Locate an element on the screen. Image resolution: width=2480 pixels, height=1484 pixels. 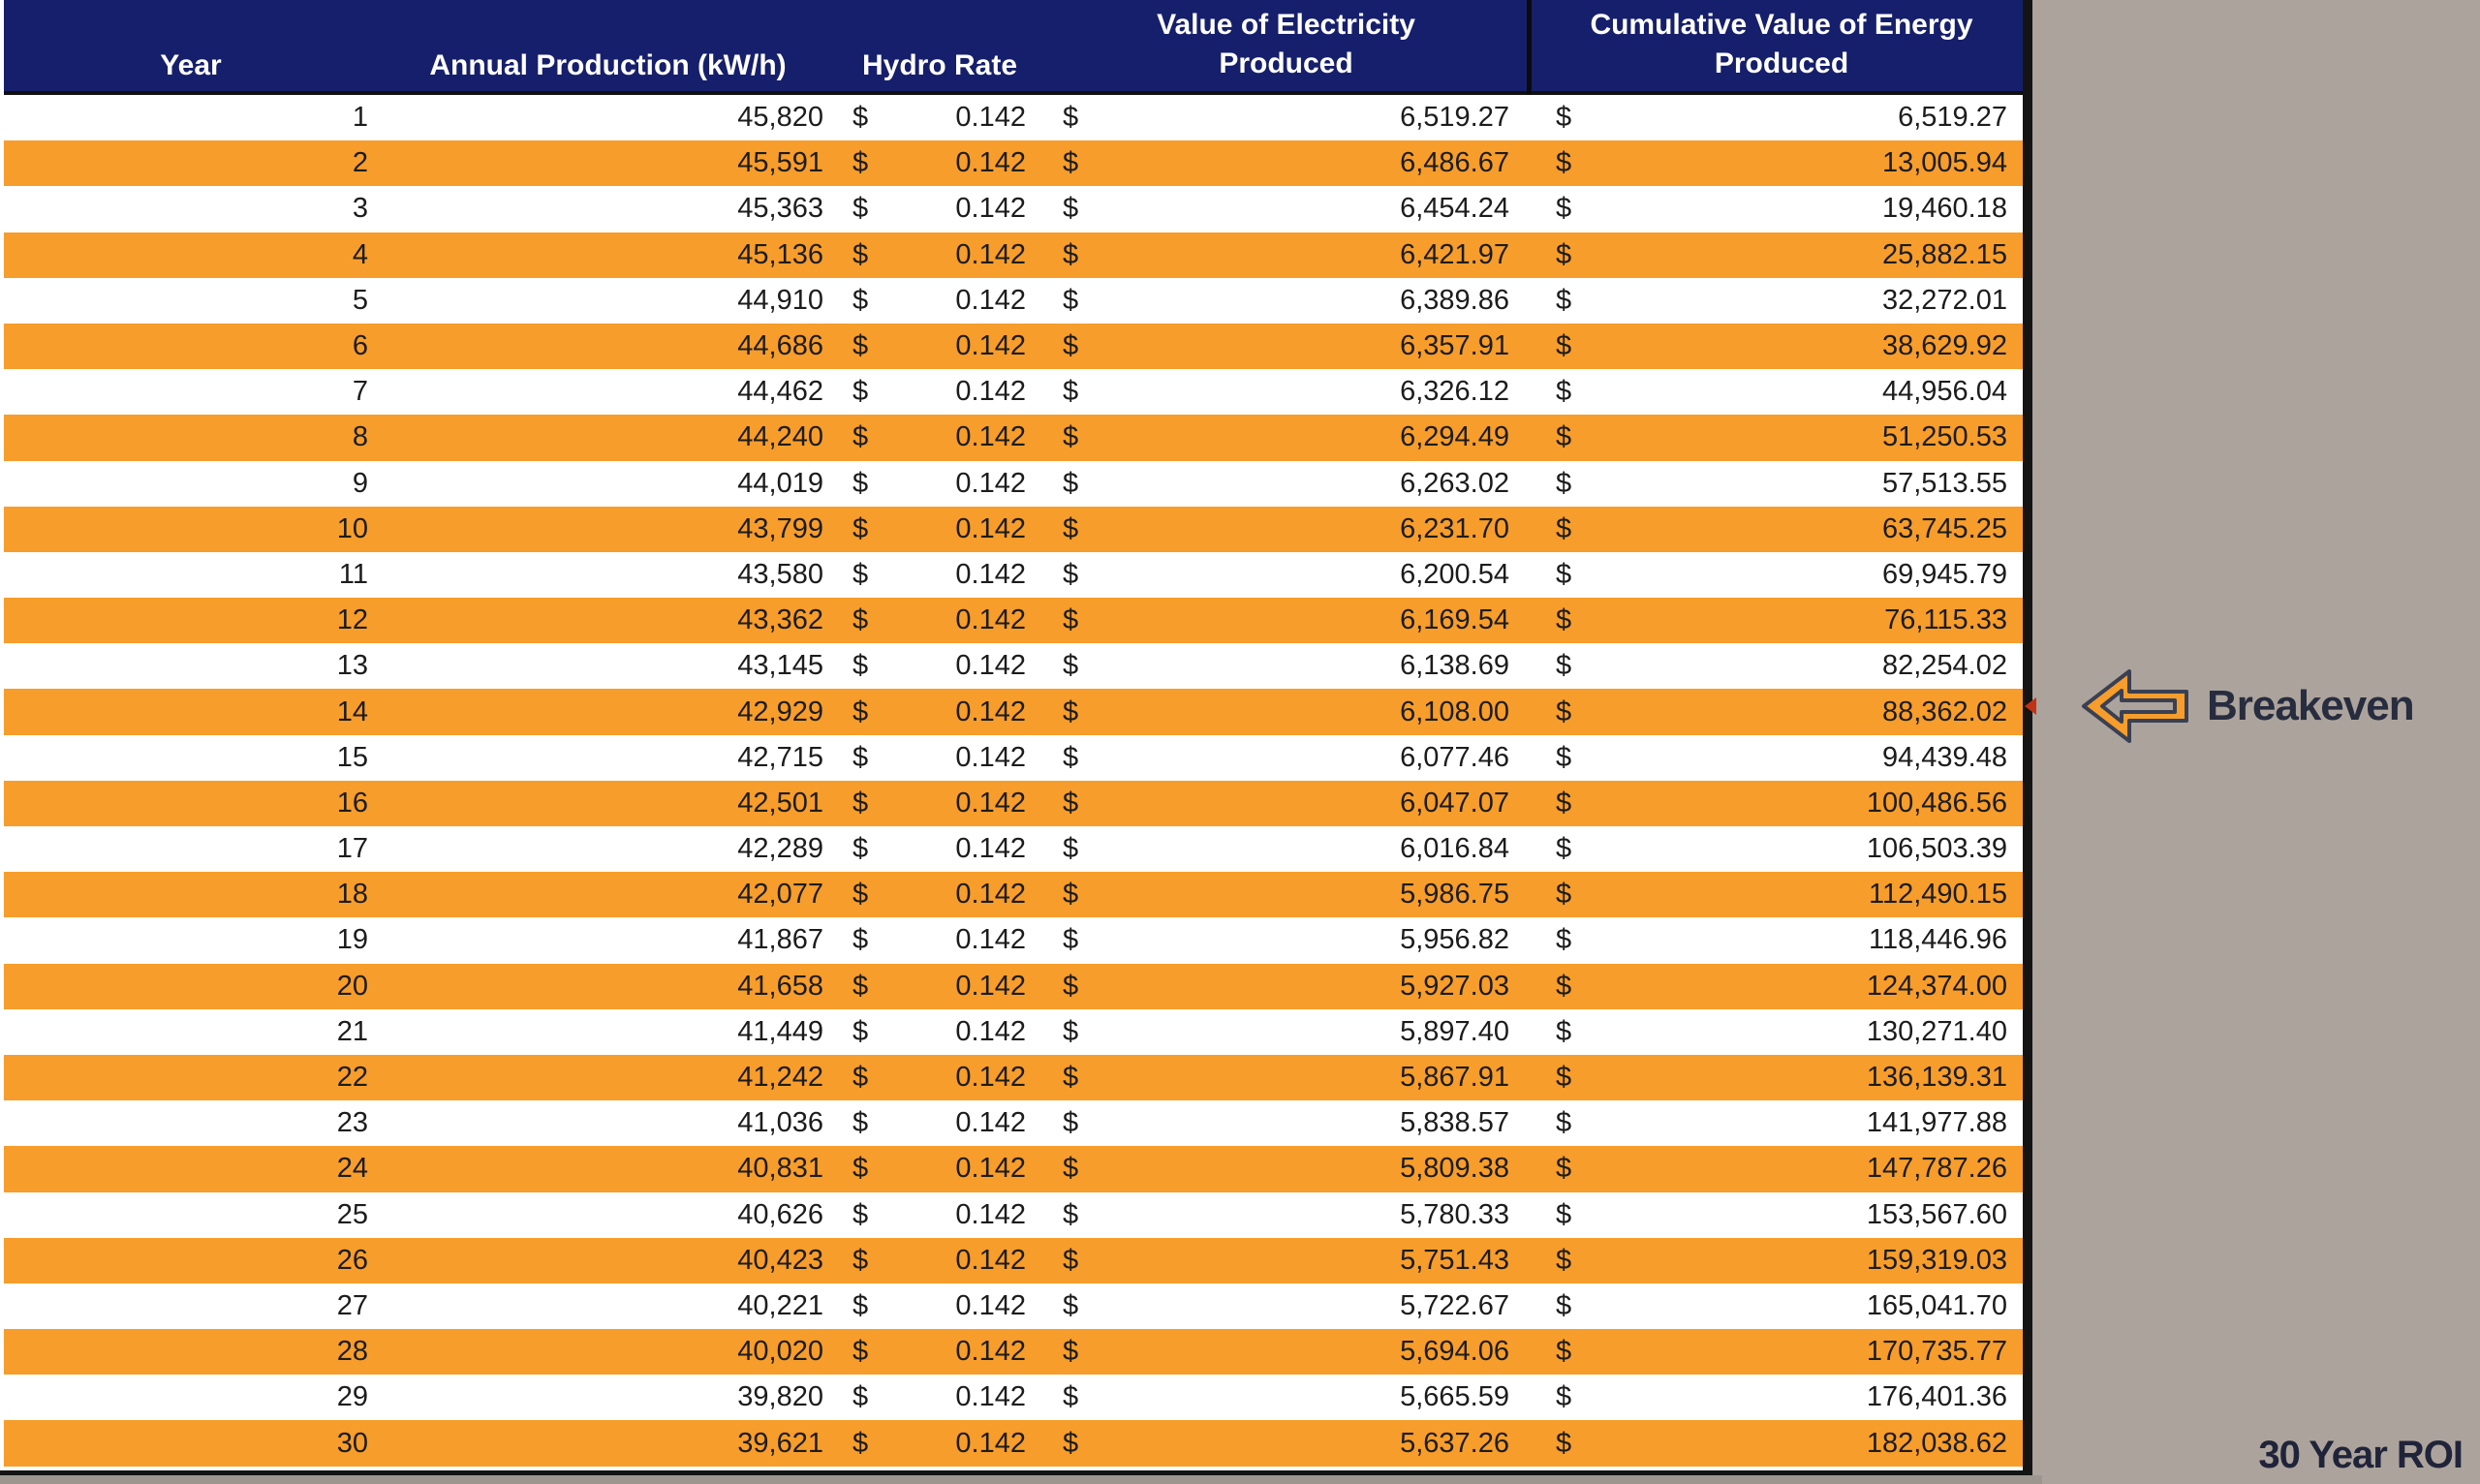
year-cell: 24 is located at coordinates (352, 1169).